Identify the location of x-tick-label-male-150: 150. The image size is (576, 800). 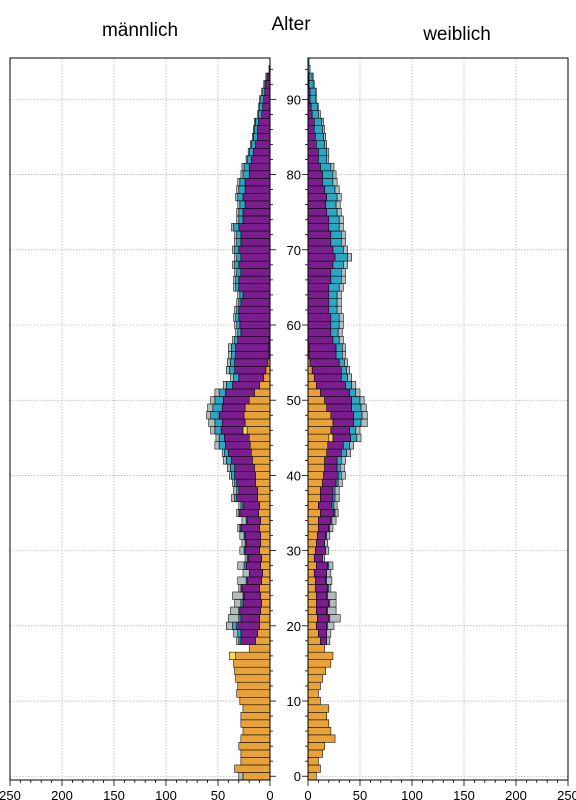
(114, 794).